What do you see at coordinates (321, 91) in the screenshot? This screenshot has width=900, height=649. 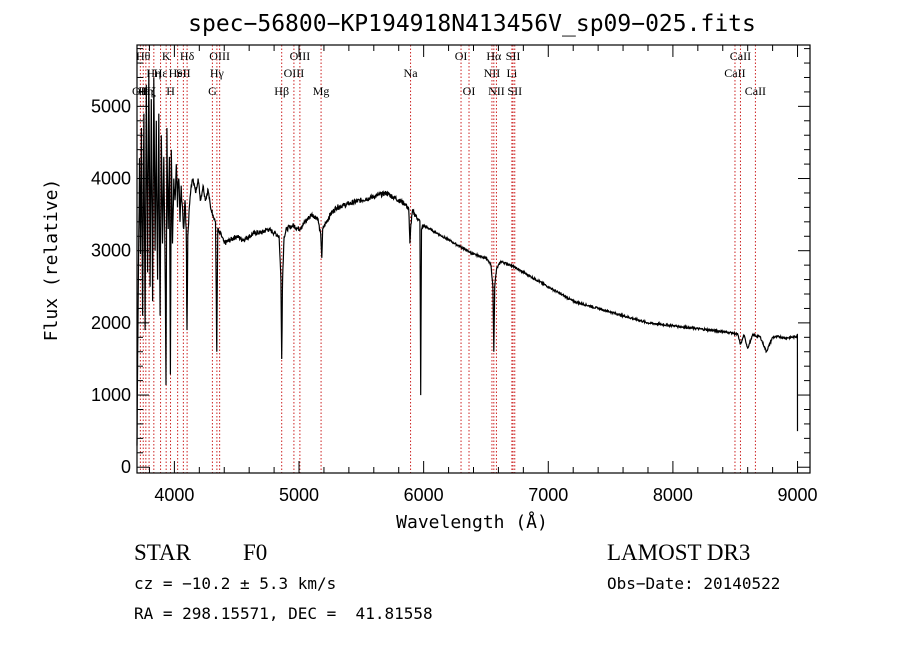 I see `line-label: Mg` at bounding box center [321, 91].